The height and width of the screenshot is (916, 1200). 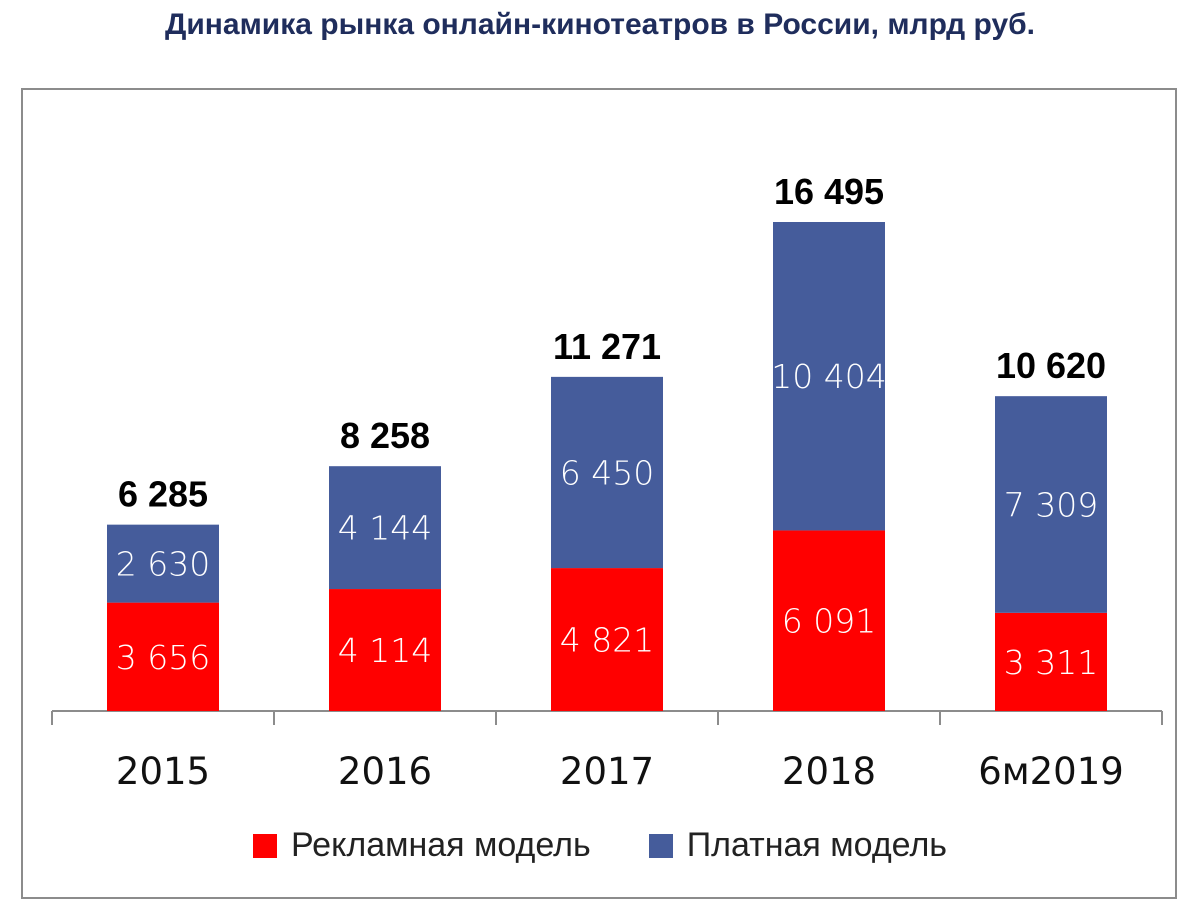 I want to click on x-tick-label: 2015, so click(x=163, y=771).